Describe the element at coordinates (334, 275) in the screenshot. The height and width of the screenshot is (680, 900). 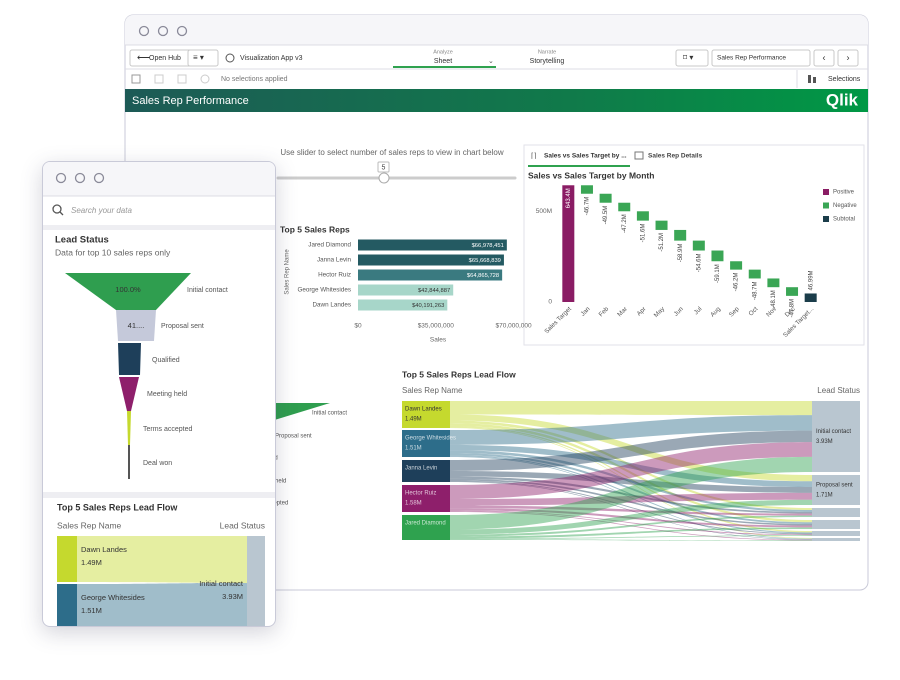
I see `category-label: Hector Ruiz` at that location.